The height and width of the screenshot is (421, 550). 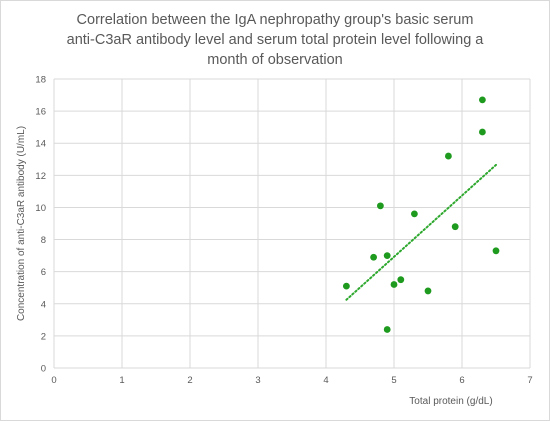 I want to click on trendline, so click(x=421, y=232).